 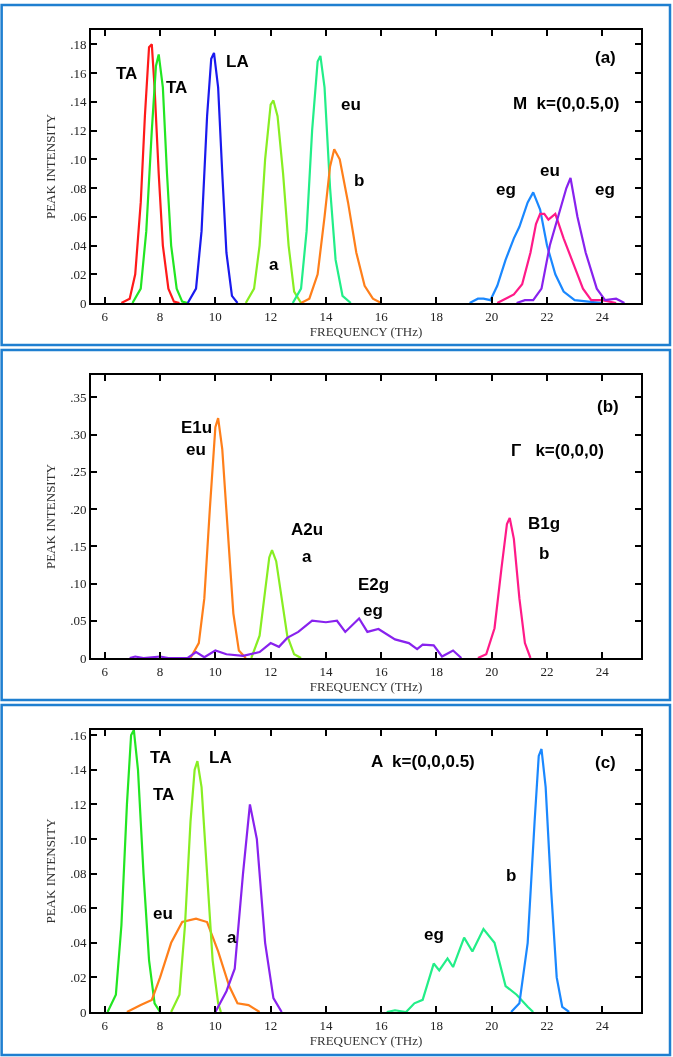 I want to click on y-tick-label: .20, so click(x=78, y=509).